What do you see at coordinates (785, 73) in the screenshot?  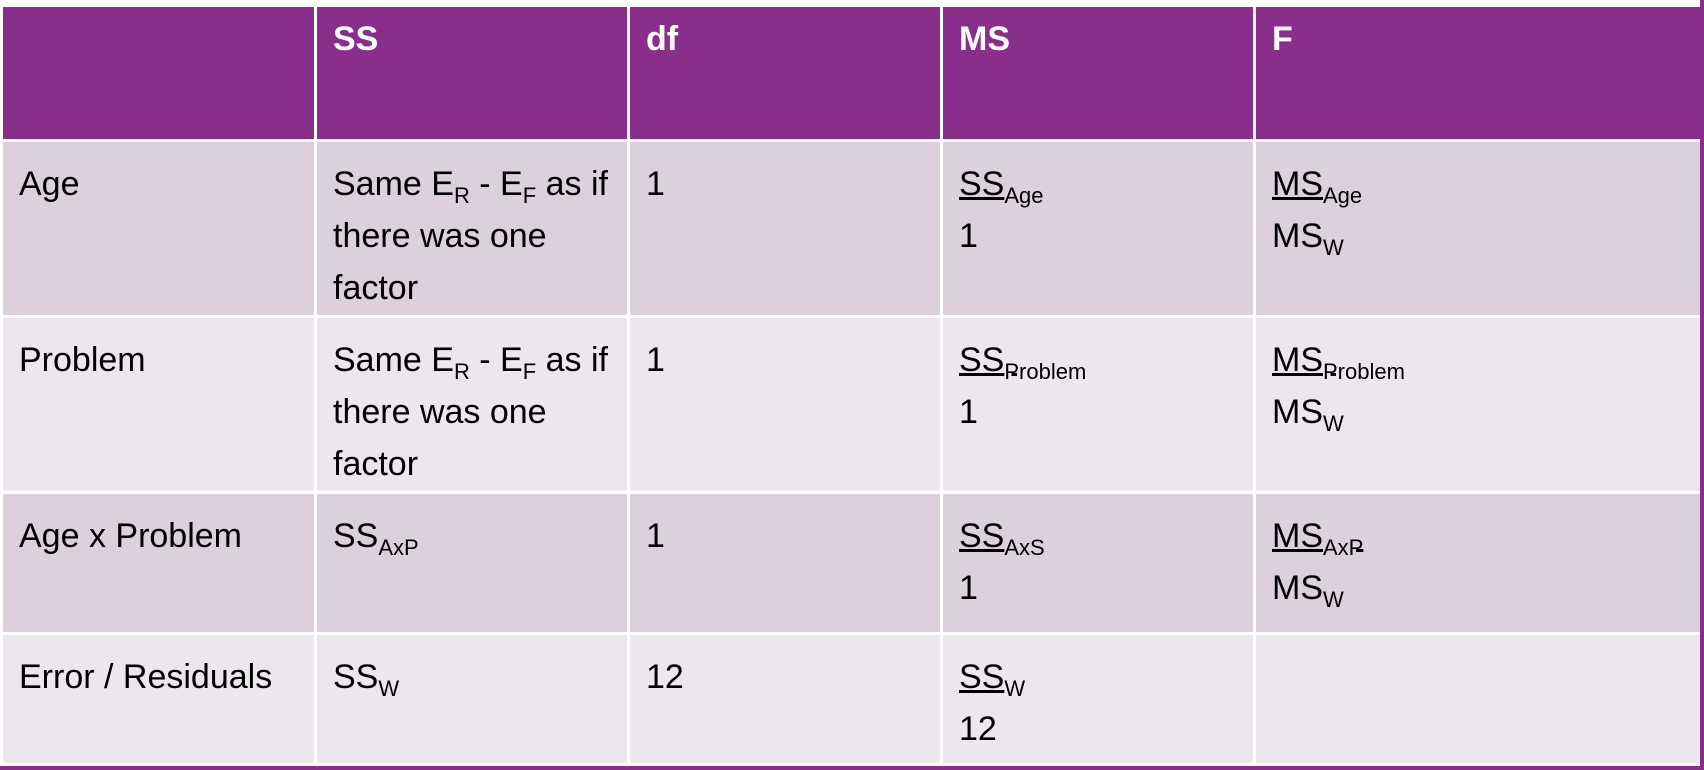 I see `header-df: df` at bounding box center [785, 73].